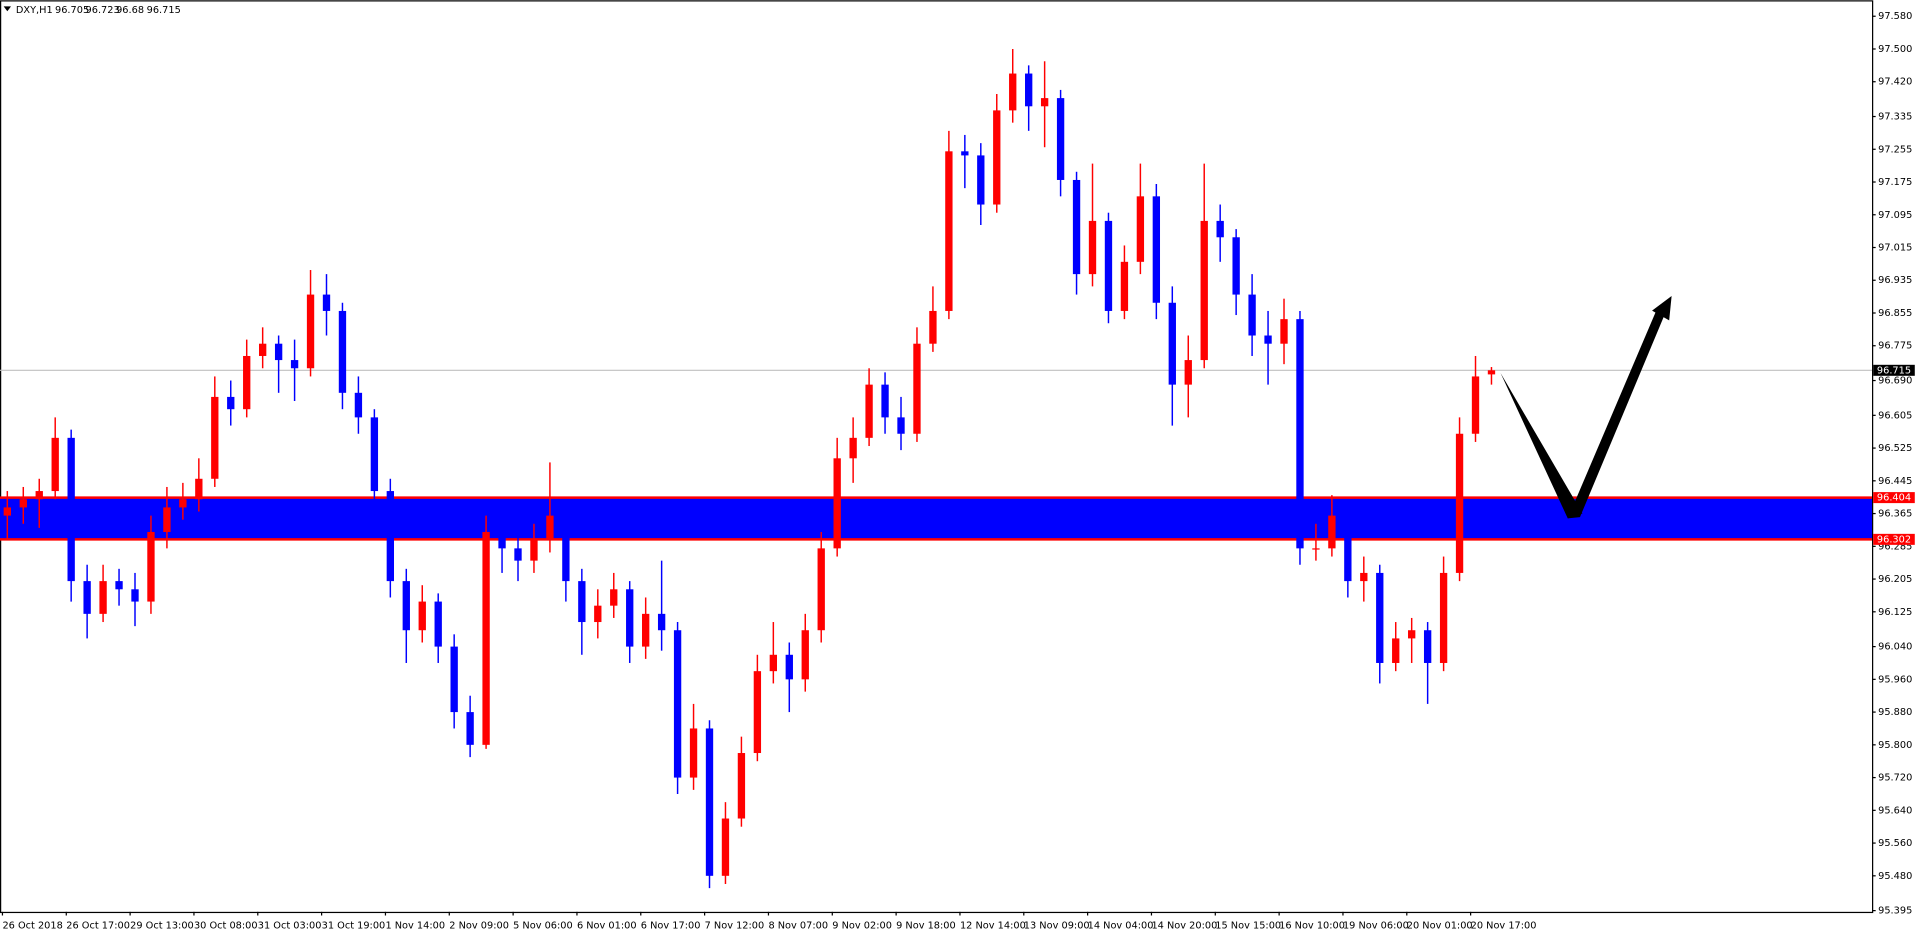 The width and height of the screenshot is (1916, 939). I want to click on x-tick-label: 15 Nov 15:00, so click(1248, 925).